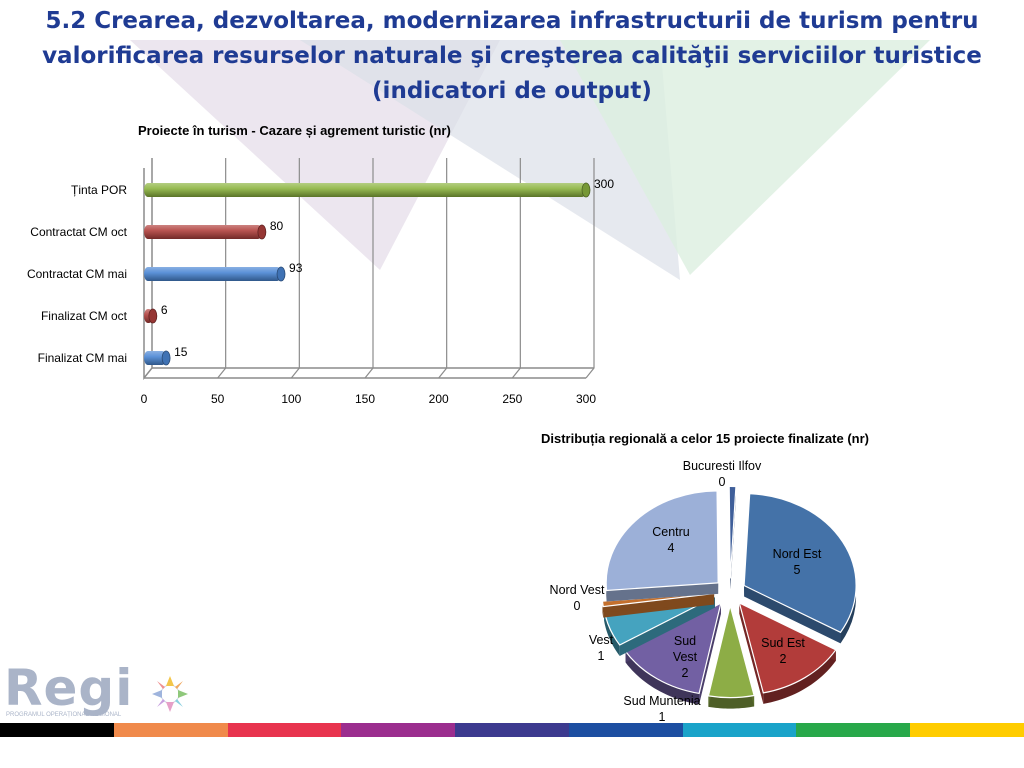 Image resolution: width=1024 pixels, height=768 pixels. I want to click on bar-chart-wall, so click(148, 269).